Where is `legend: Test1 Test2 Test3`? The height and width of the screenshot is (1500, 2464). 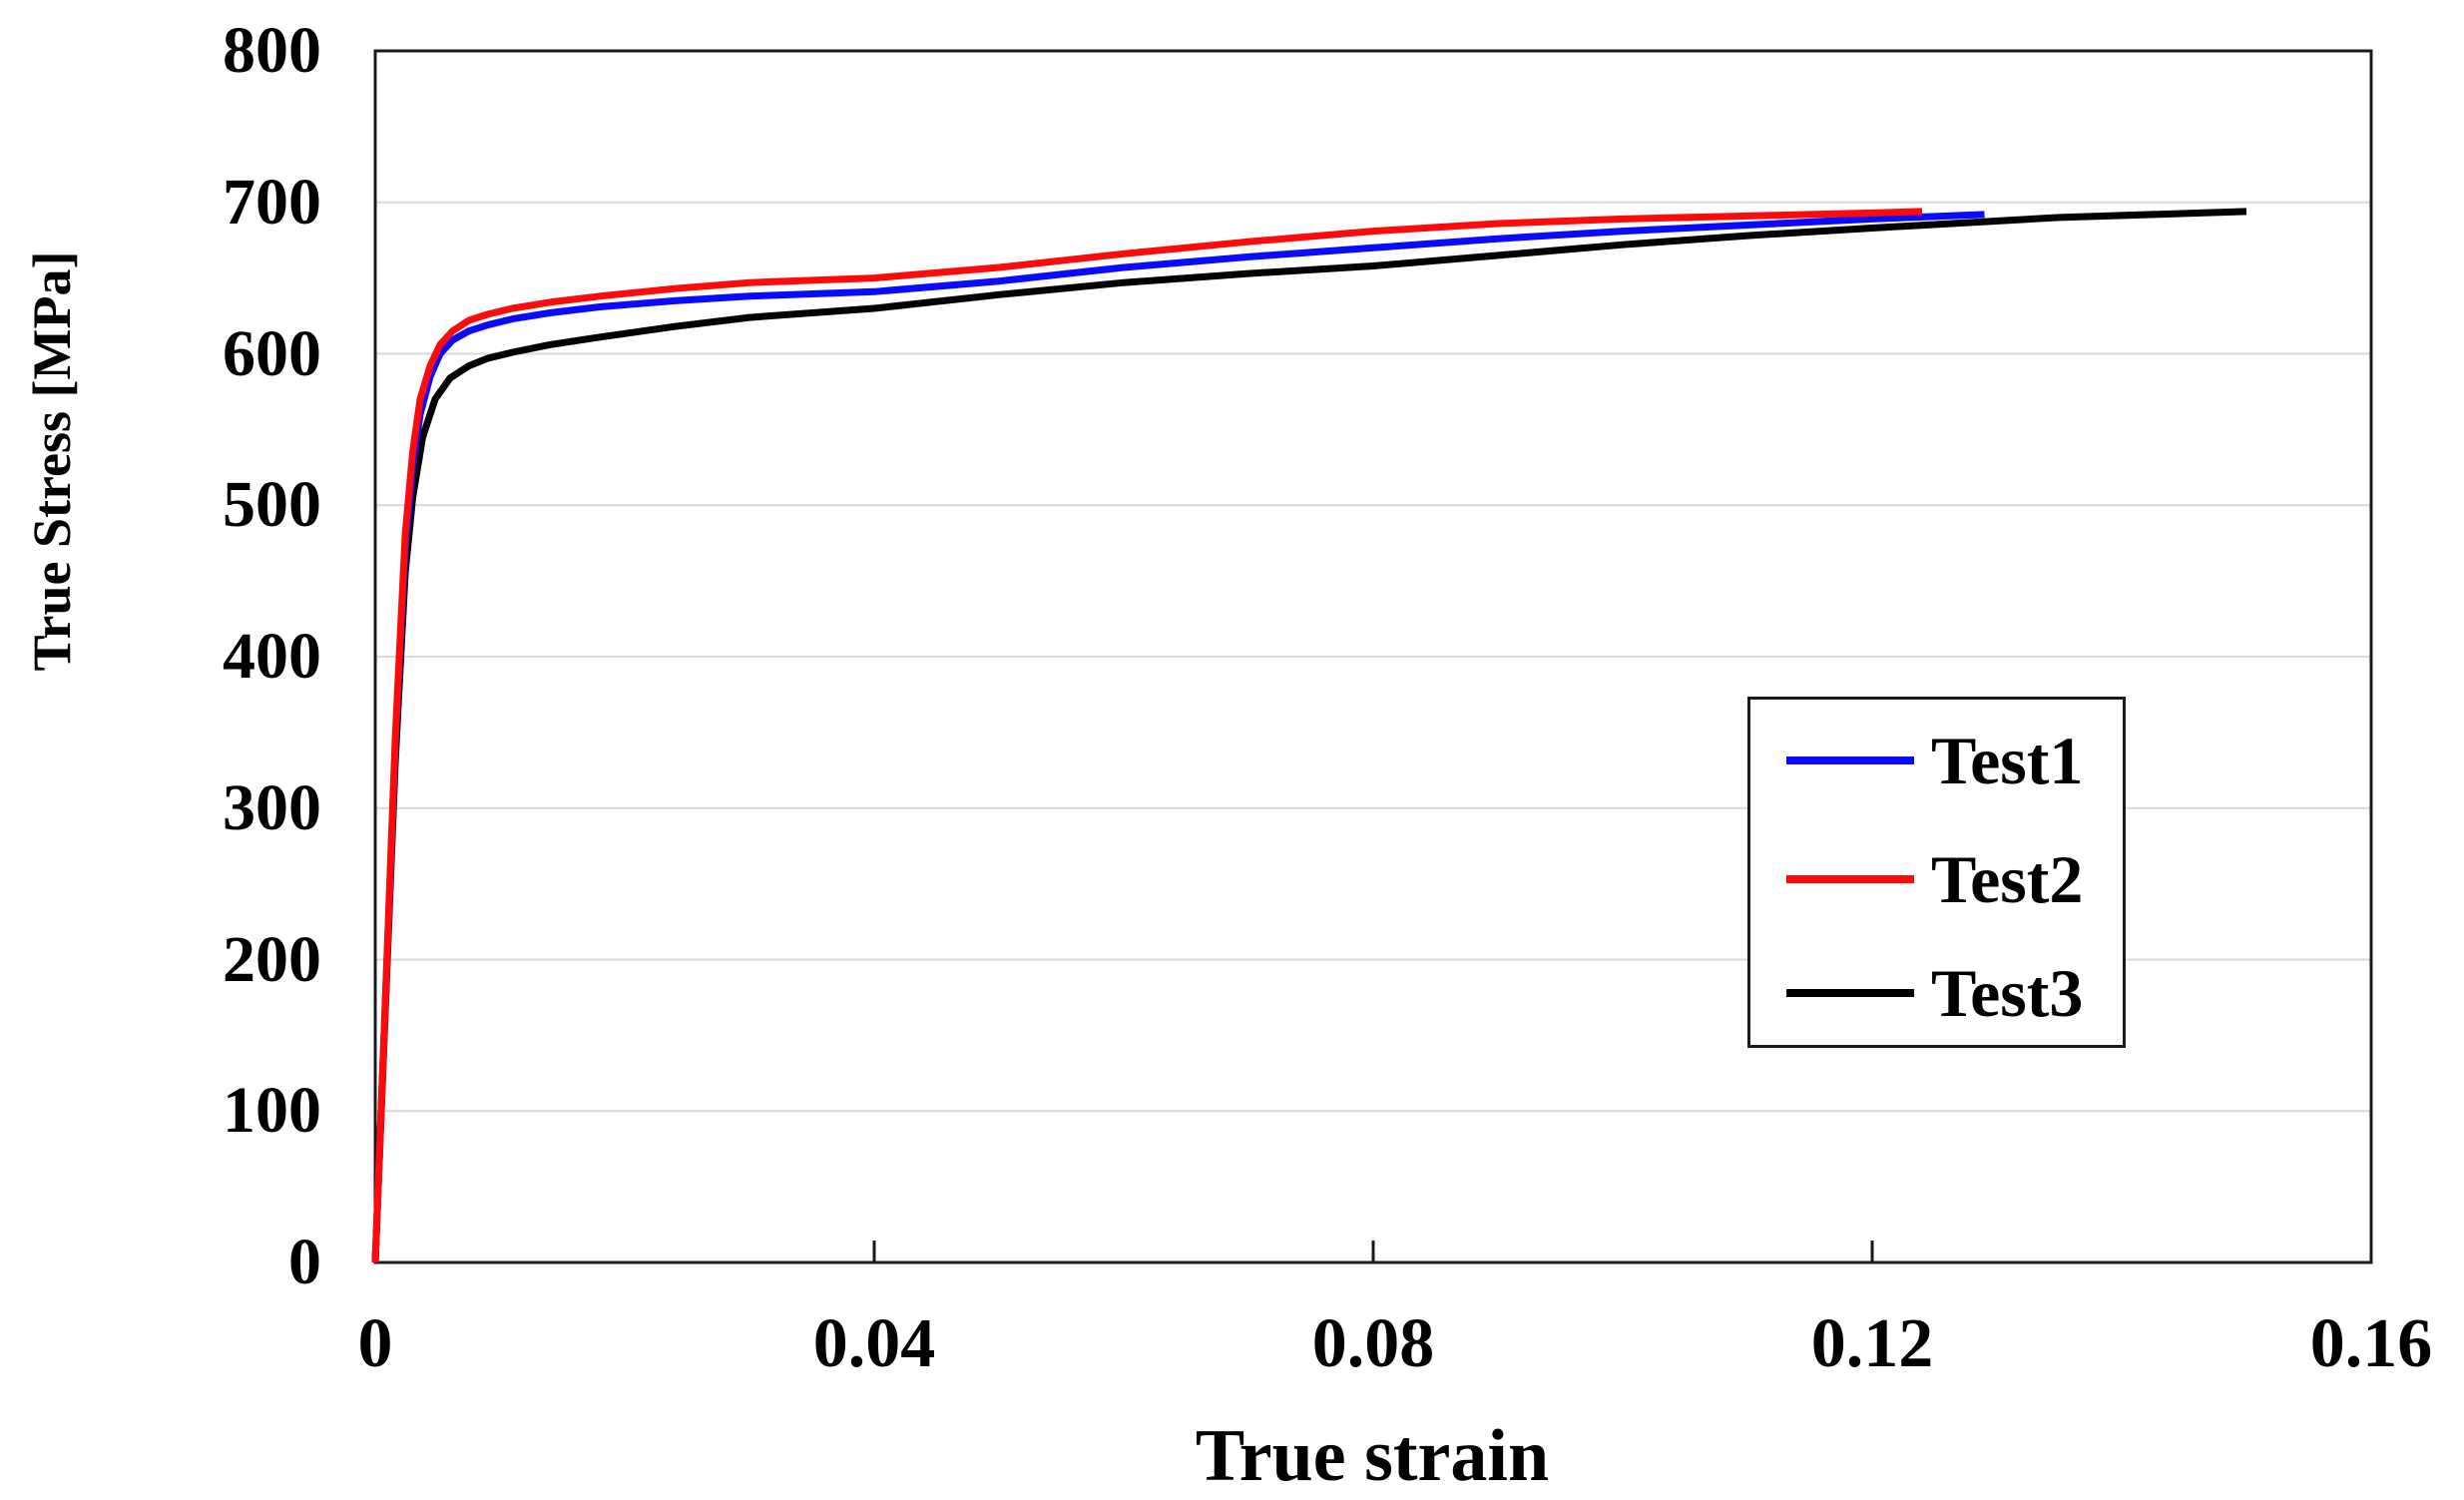
legend: Test1 Test2 Test3 is located at coordinates (1936, 872).